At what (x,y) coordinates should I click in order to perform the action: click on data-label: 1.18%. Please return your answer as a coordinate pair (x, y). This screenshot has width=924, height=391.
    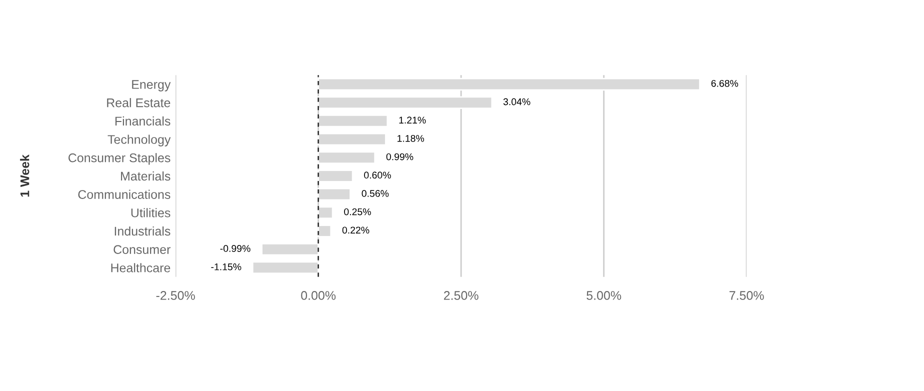
    Looking at the image, I should click on (411, 138).